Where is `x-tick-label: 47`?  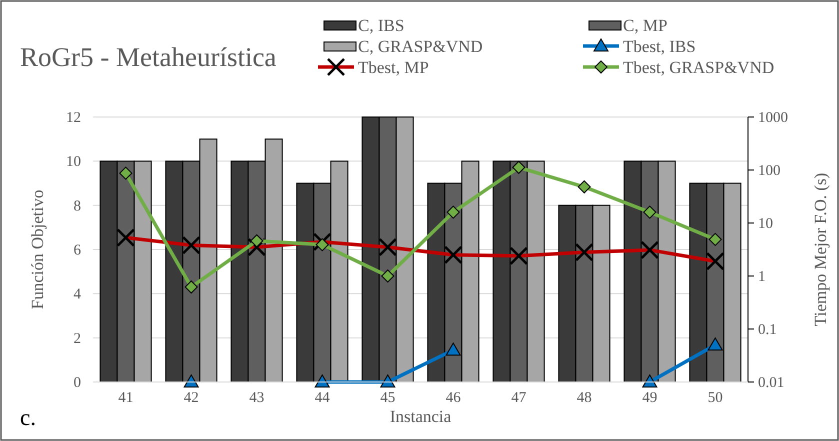 x-tick-label: 47 is located at coordinates (519, 398).